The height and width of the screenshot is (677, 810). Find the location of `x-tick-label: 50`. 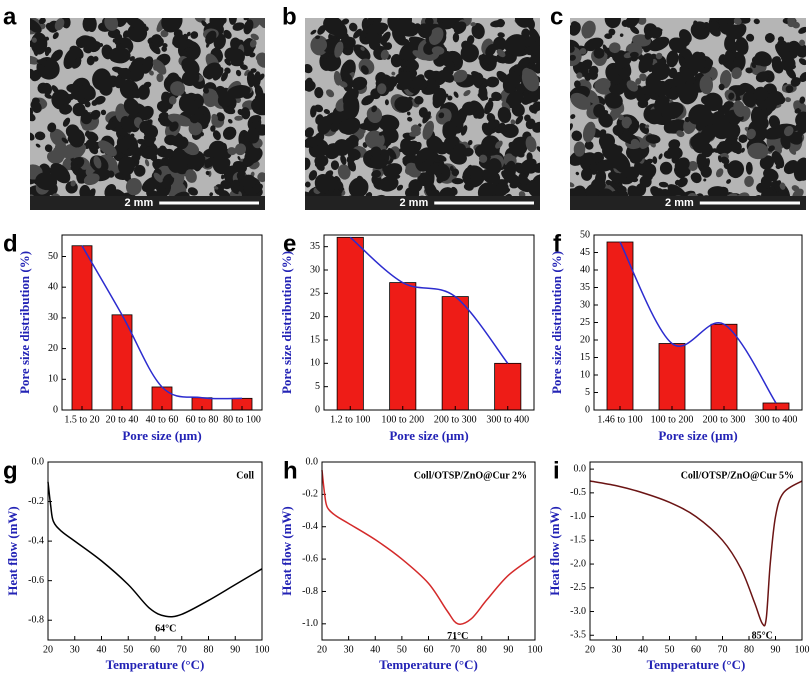

x-tick-label: 50 is located at coordinates (402, 649).